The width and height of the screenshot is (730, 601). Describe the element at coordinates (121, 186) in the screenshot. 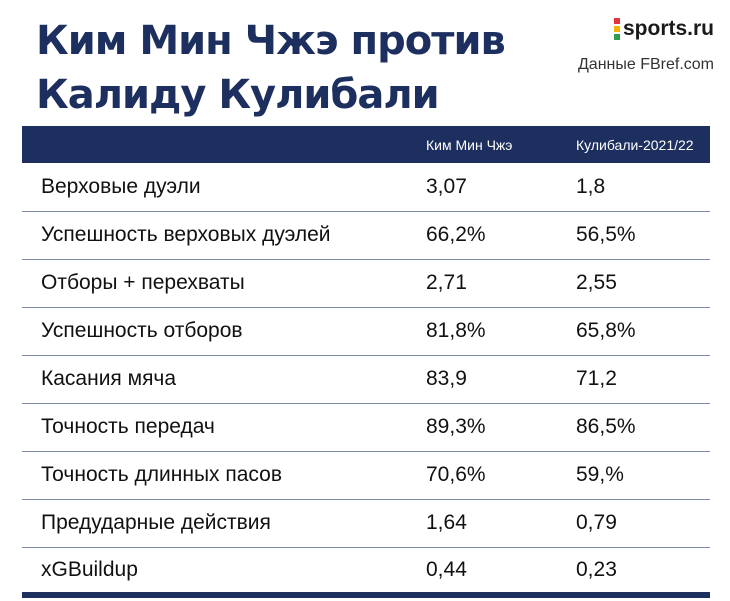

I see `stat-label: Верховые дуэли` at that location.